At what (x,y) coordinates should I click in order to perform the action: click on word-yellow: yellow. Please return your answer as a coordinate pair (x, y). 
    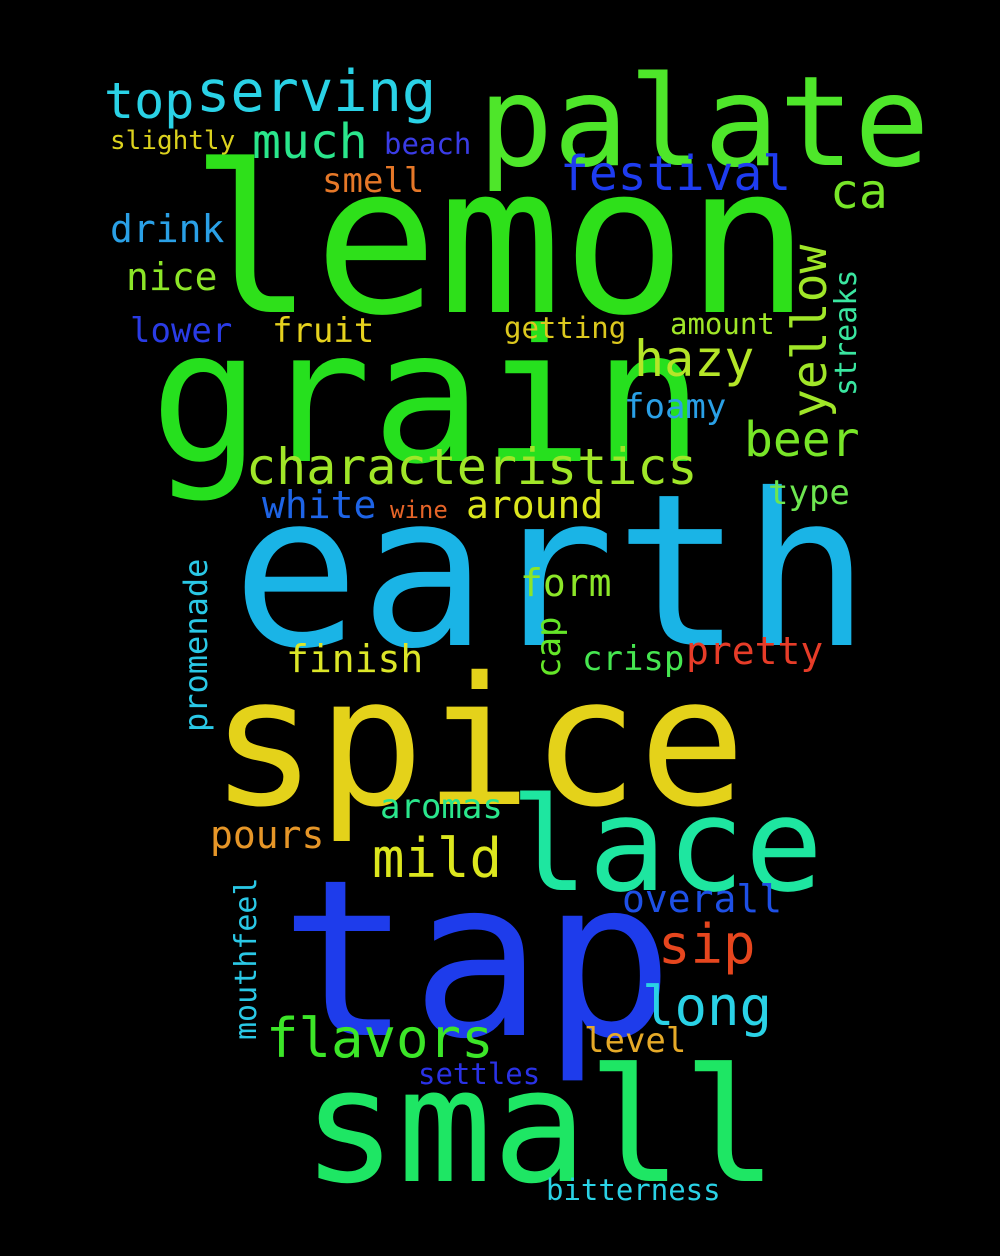
    Looking at the image, I should click on (810, 331).